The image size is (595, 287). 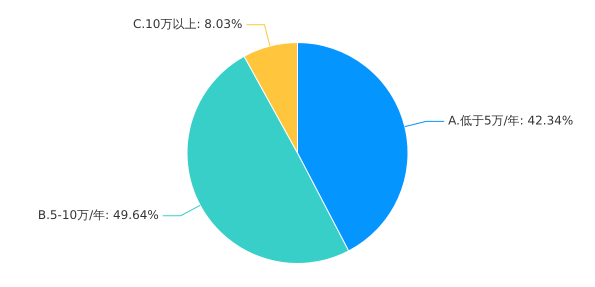 I want to click on slice-label: B.5-10万/年: 49.64%, so click(x=98, y=215).